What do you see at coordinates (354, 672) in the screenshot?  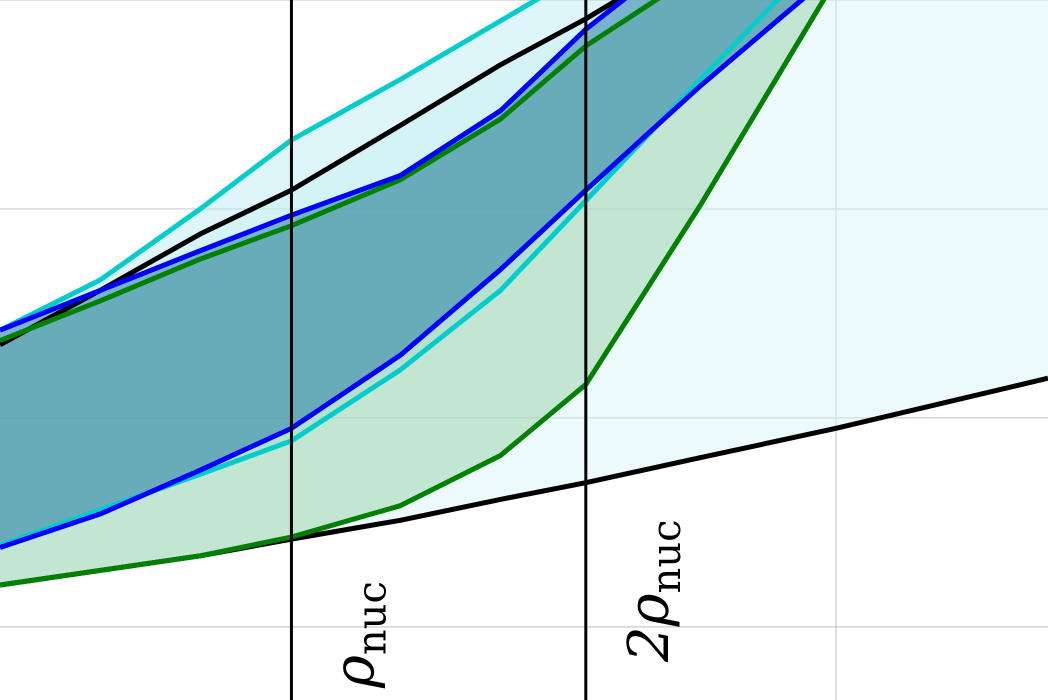 I see `label-main: ρ` at bounding box center [354, 672].